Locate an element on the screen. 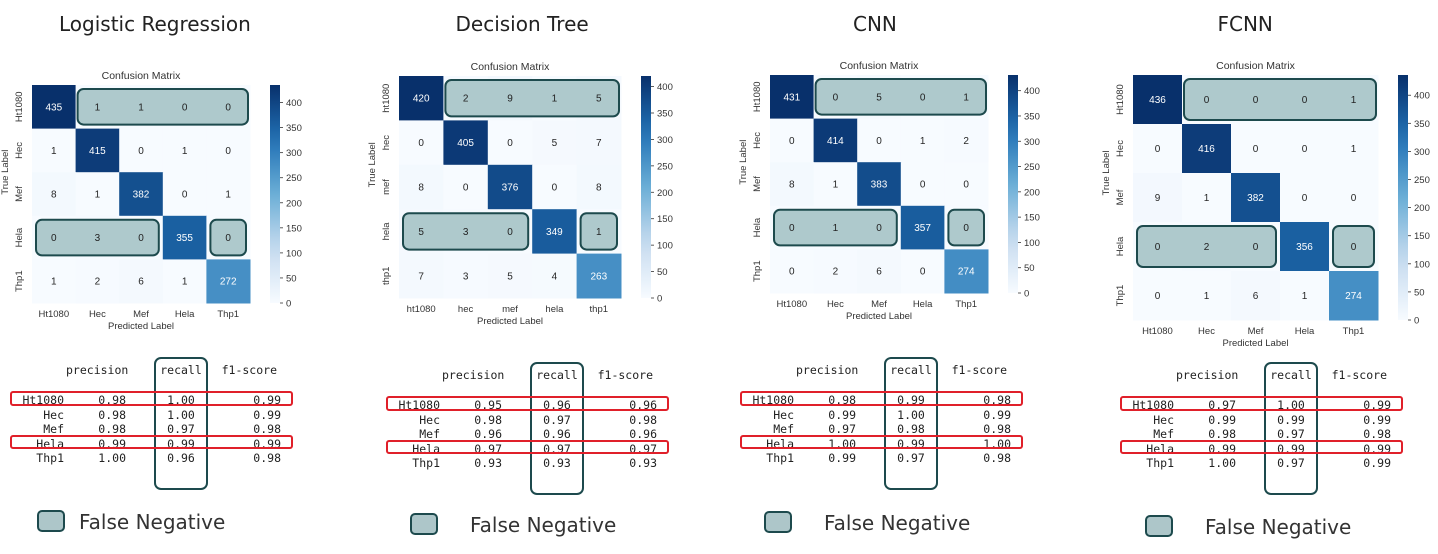 Image resolution: width=1438 pixels, height=554 pixels. colorbar-tick-label: 250 is located at coordinates (294, 178).